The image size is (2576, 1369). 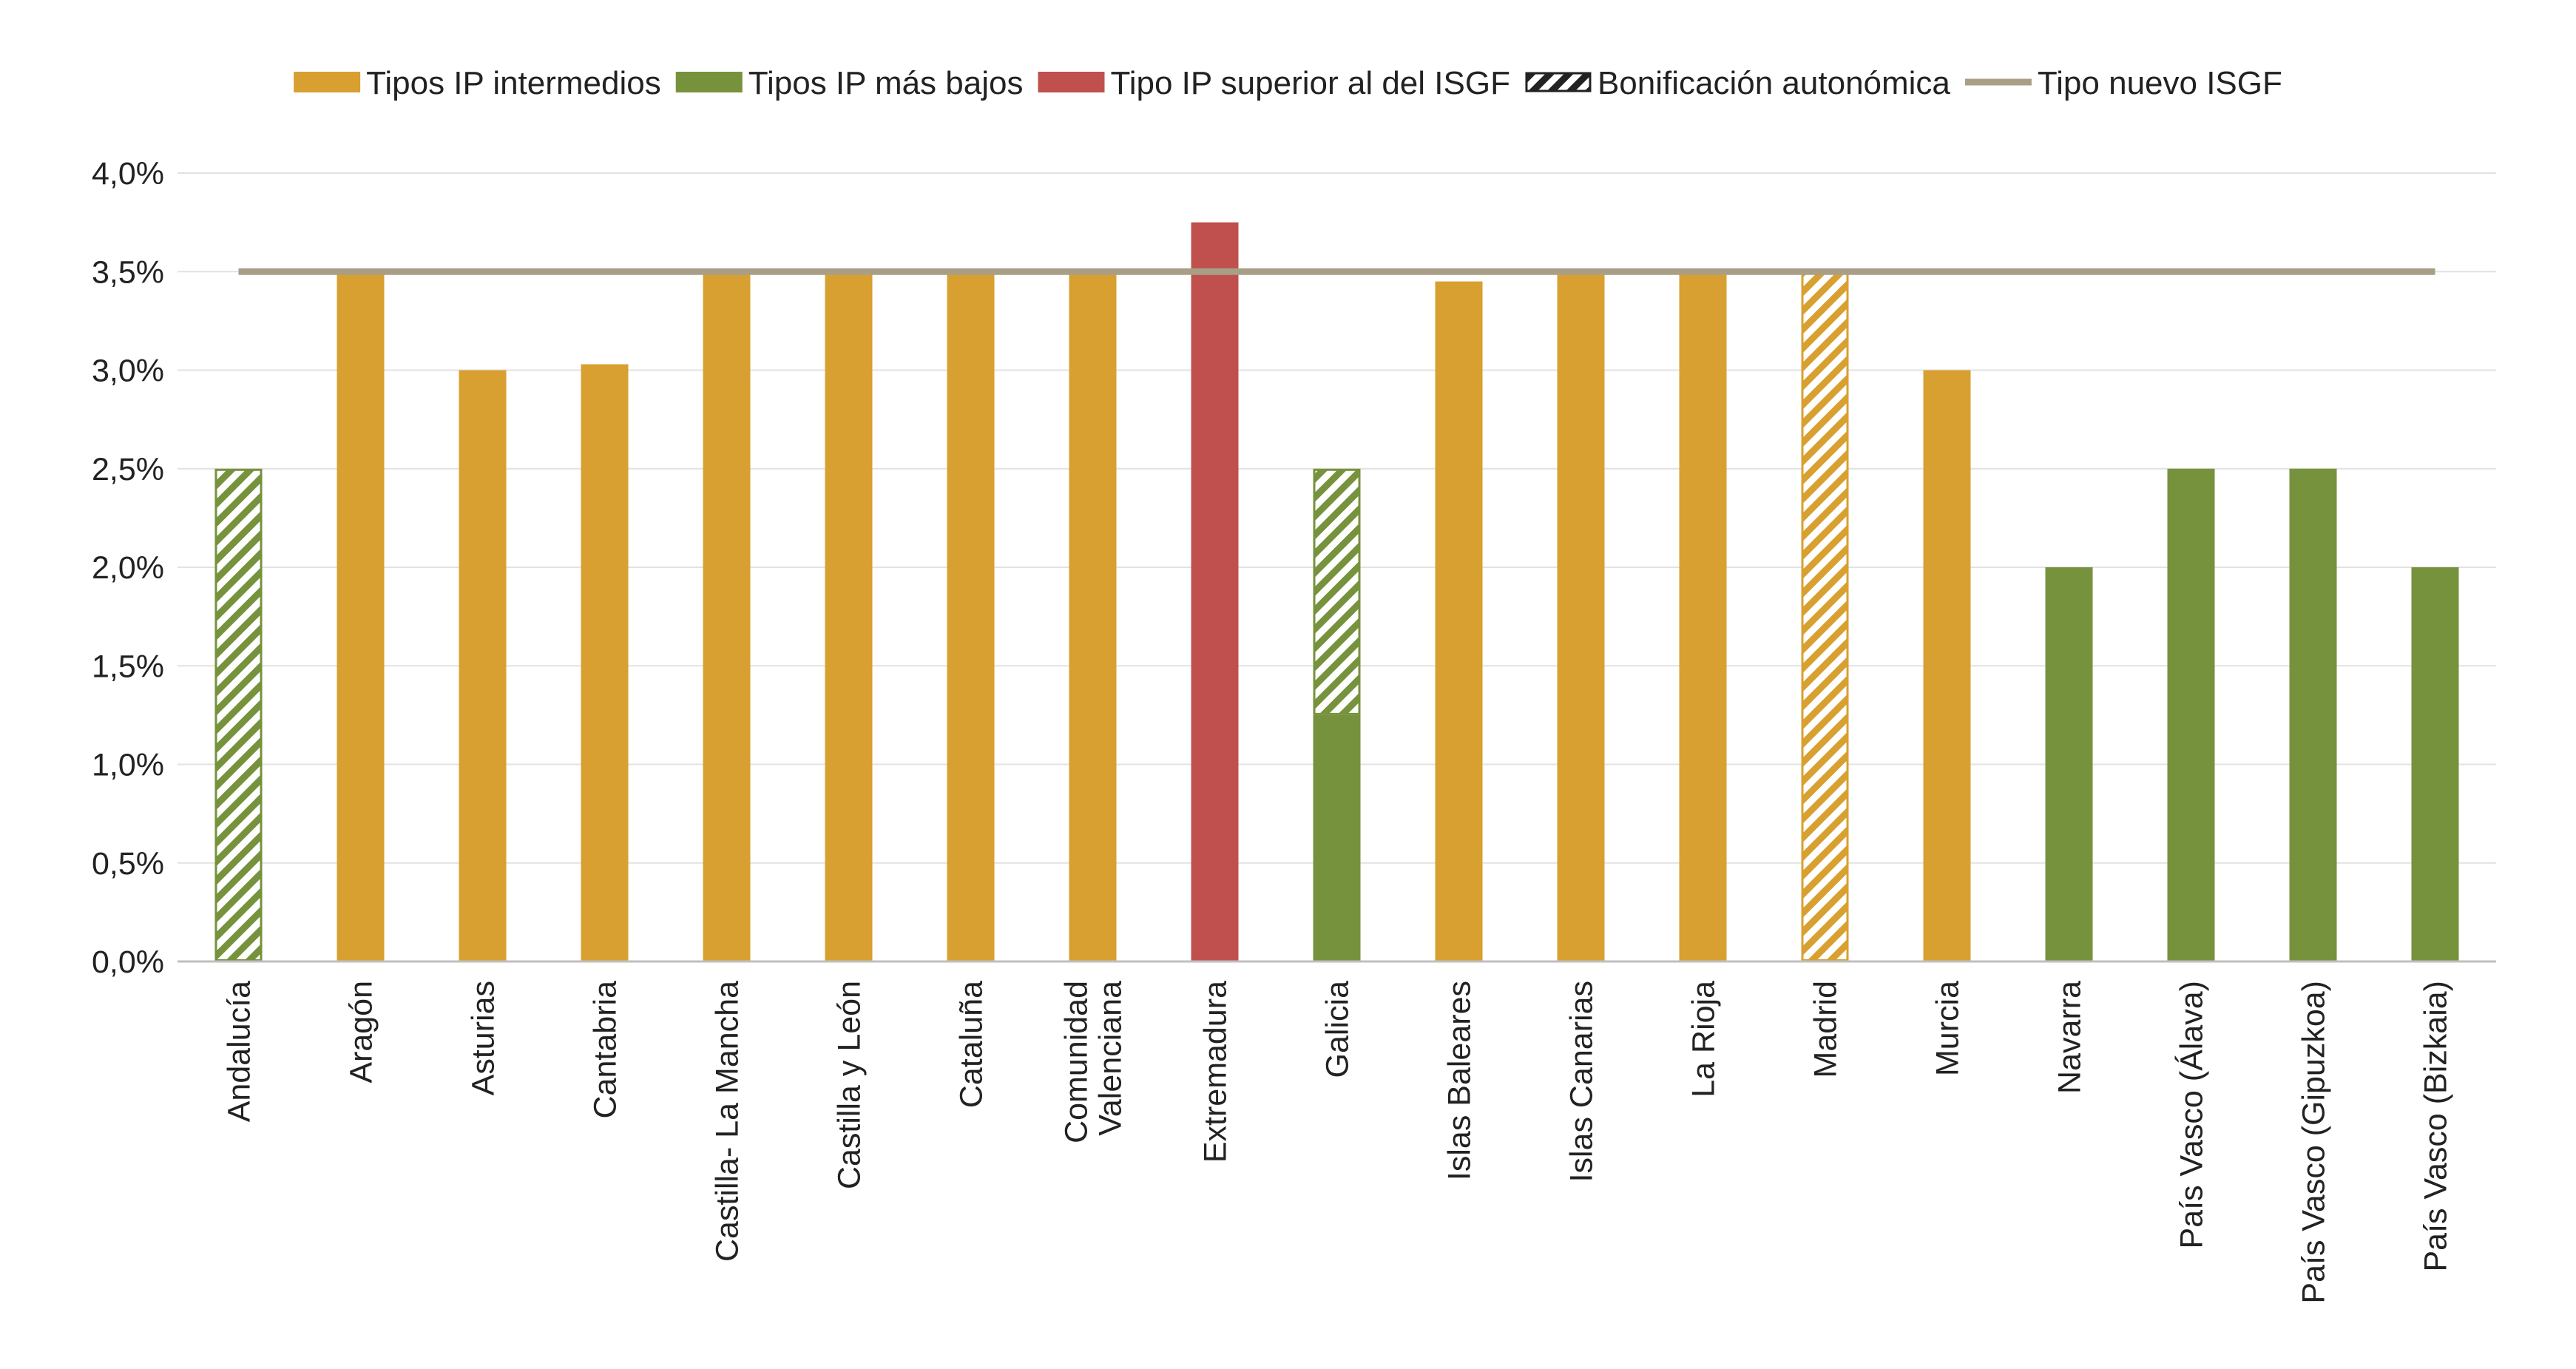 What do you see at coordinates (128, 765) in the screenshot?
I see `y-tick-label: 1,0%` at bounding box center [128, 765].